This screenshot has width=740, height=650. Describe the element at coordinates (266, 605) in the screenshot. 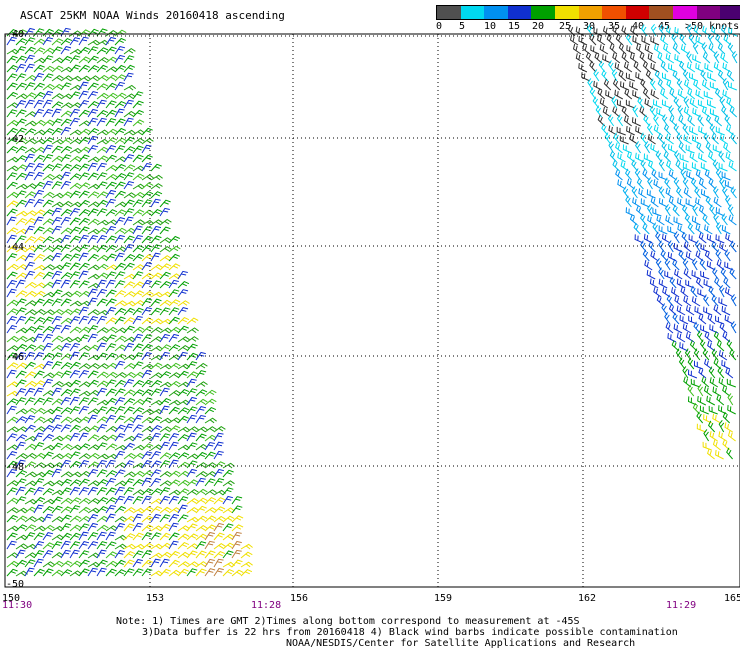

I see `time-label-center: 11:28` at that location.